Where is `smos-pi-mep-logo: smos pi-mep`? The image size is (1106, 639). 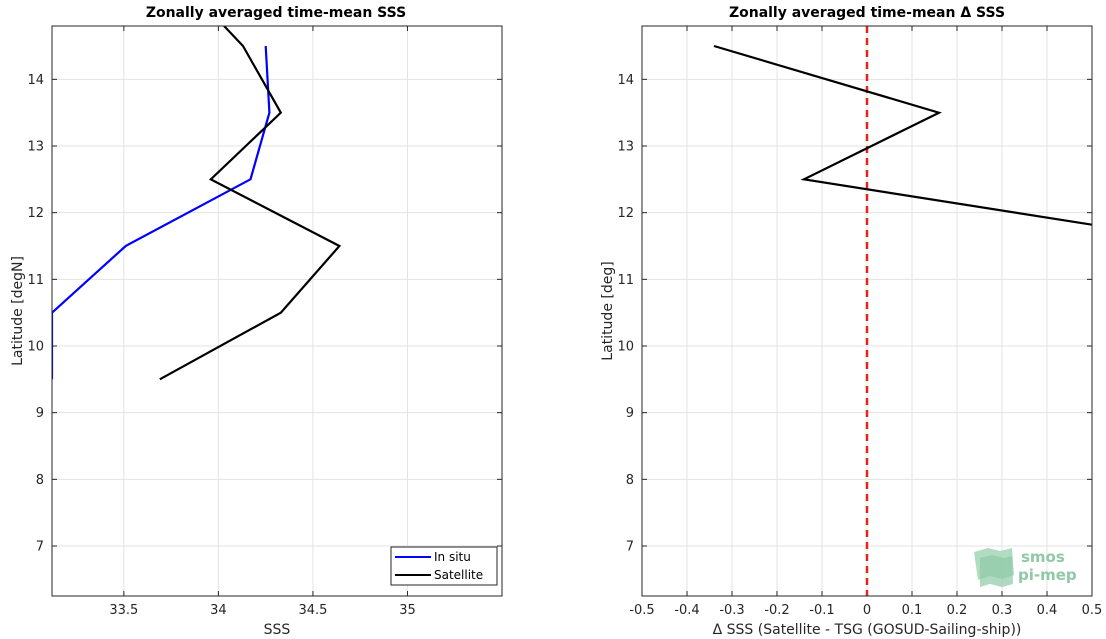
smos-pi-mep-logo: smos pi-mep is located at coordinates (1025, 567).